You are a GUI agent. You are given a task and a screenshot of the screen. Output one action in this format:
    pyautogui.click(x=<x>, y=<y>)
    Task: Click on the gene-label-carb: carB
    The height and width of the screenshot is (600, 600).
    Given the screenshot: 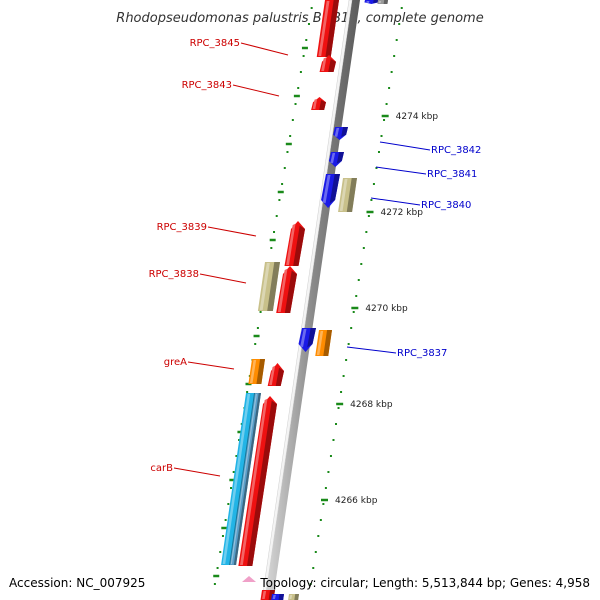 What is the action you would take?
    pyautogui.click(x=185, y=470)
    